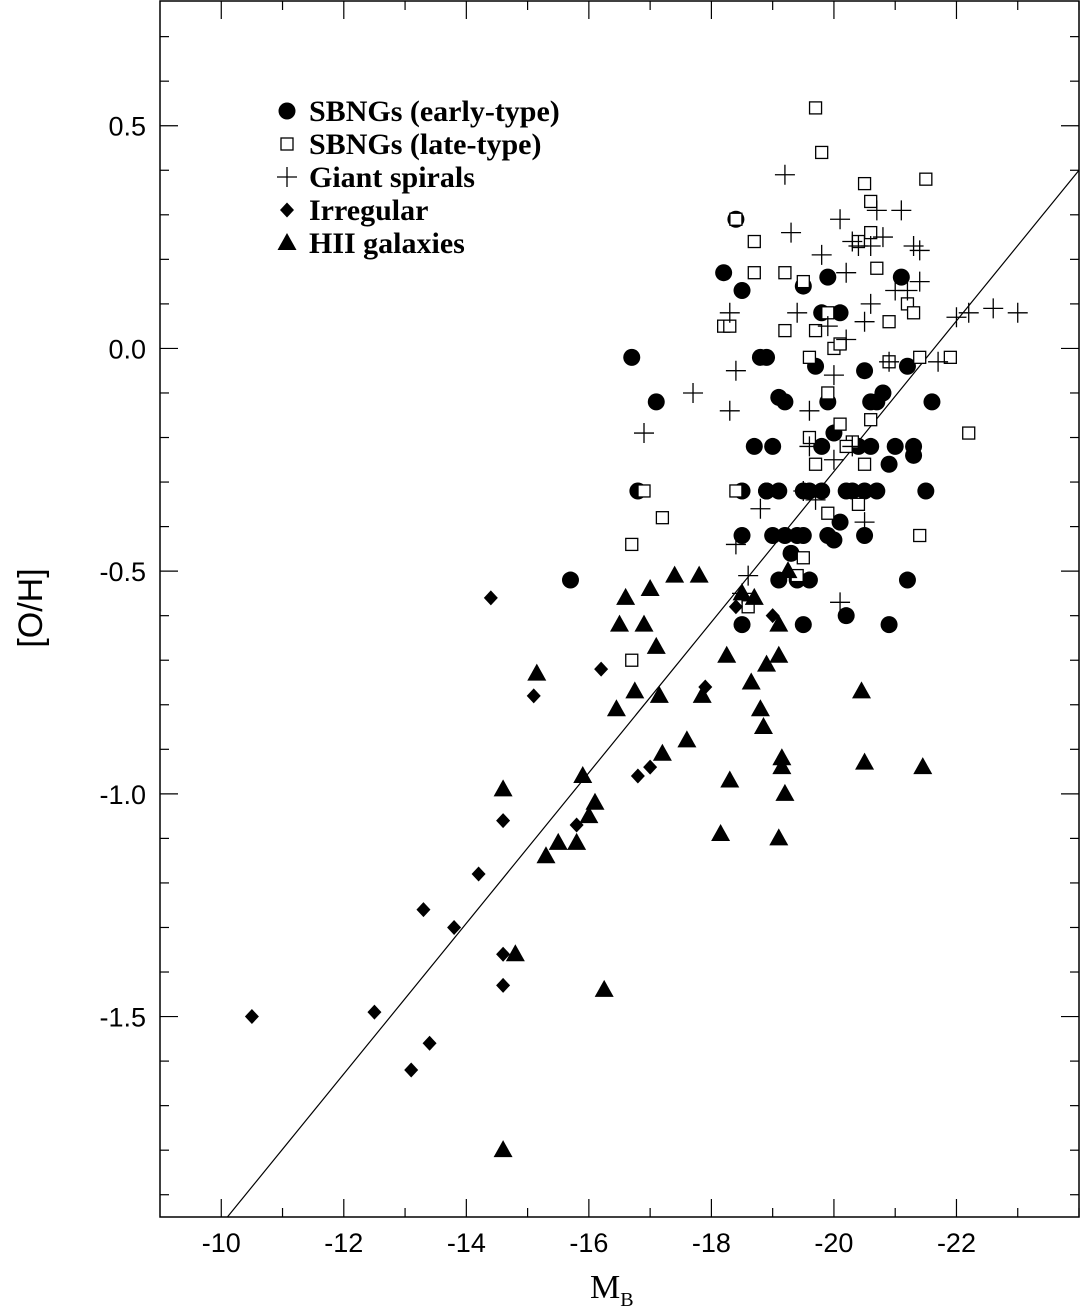  I want to click on y-tick-label: -0.5, so click(122, 572).